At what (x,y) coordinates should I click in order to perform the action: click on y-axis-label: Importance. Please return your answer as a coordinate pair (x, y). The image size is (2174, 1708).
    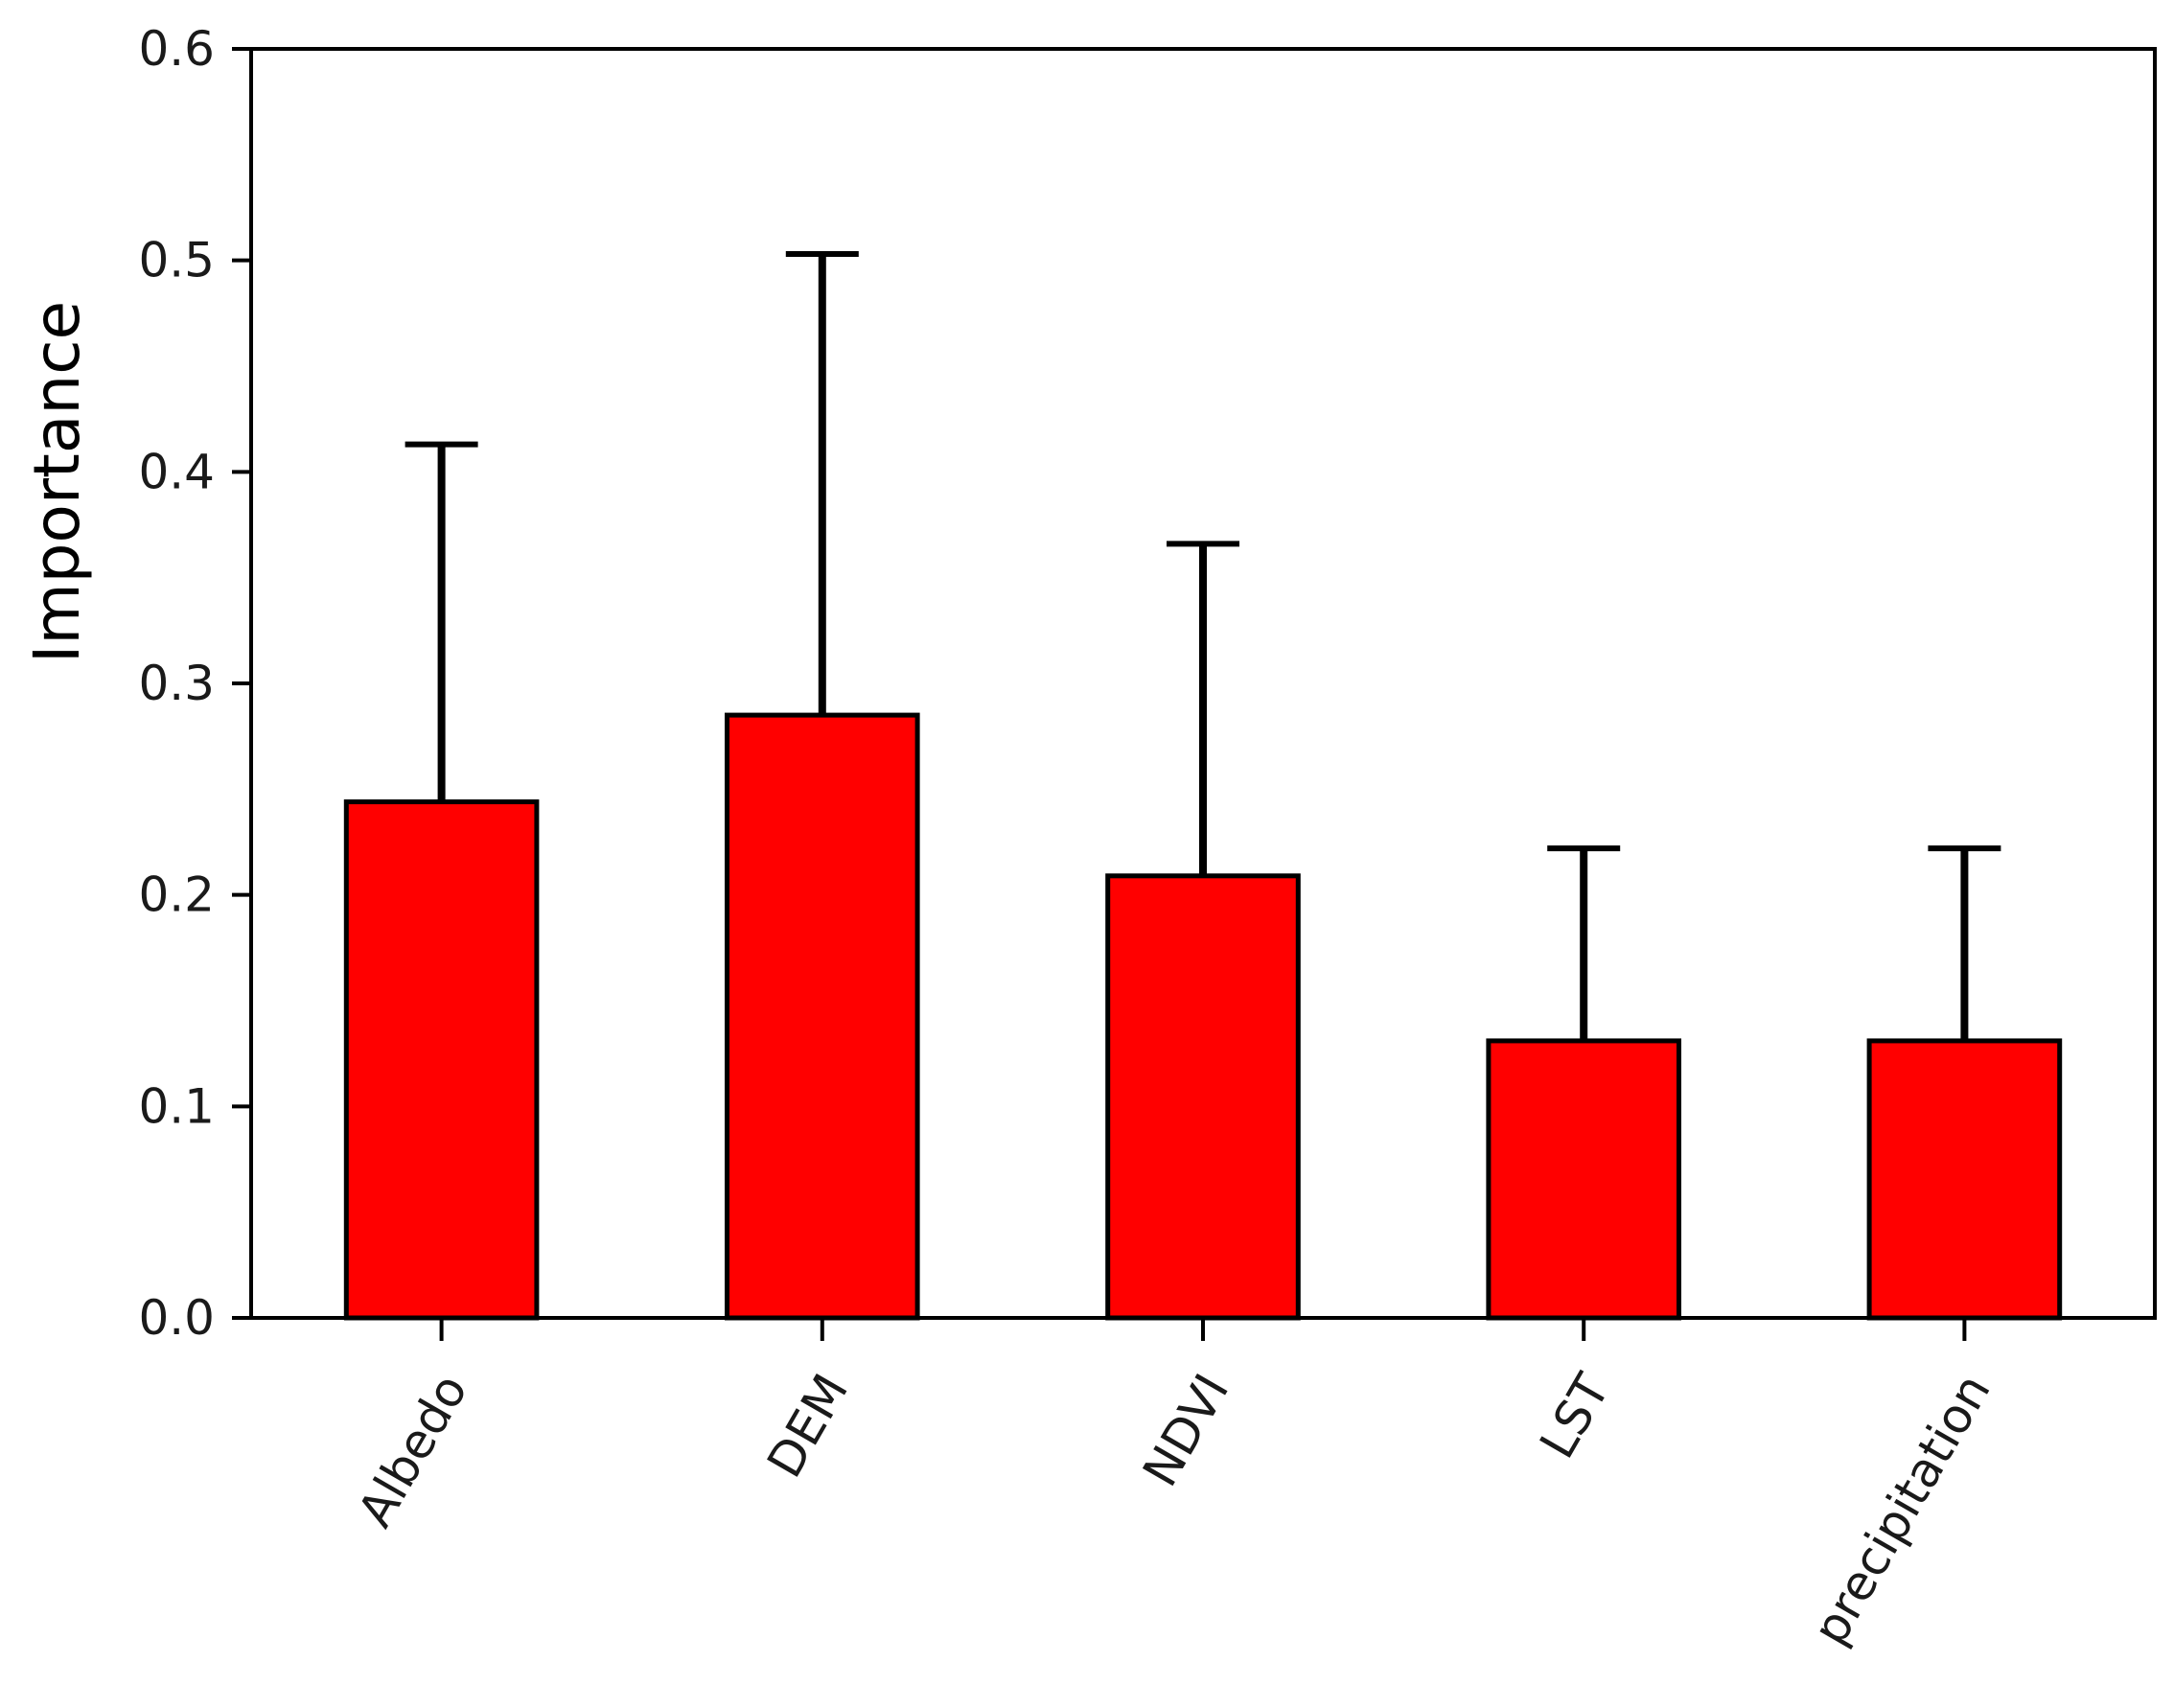
    Looking at the image, I should click on (57, 482).